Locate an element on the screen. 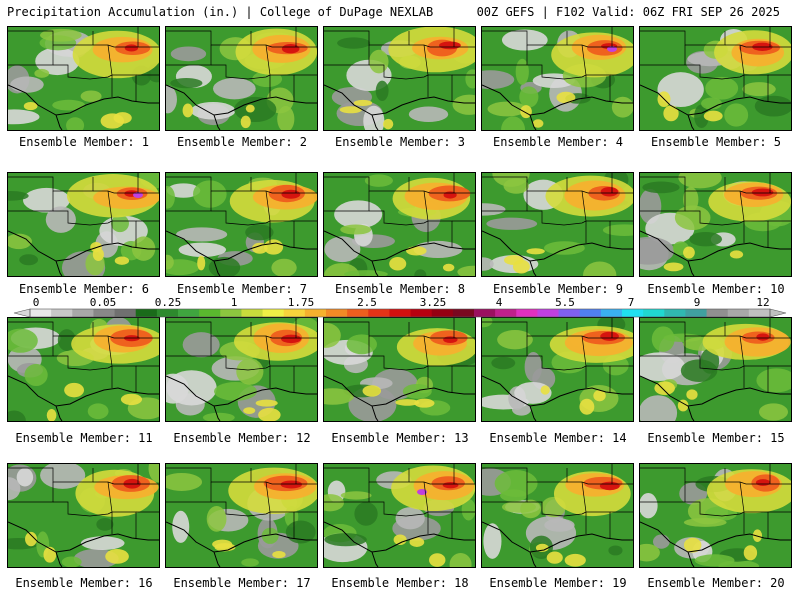 The width and height of the screenshot is (800, 600). colorbar-graphic: 0 0.05 0.25 1 1.75 2.5 3.25 4 5.5 7 9 12 is located at coordinates (400, 307).